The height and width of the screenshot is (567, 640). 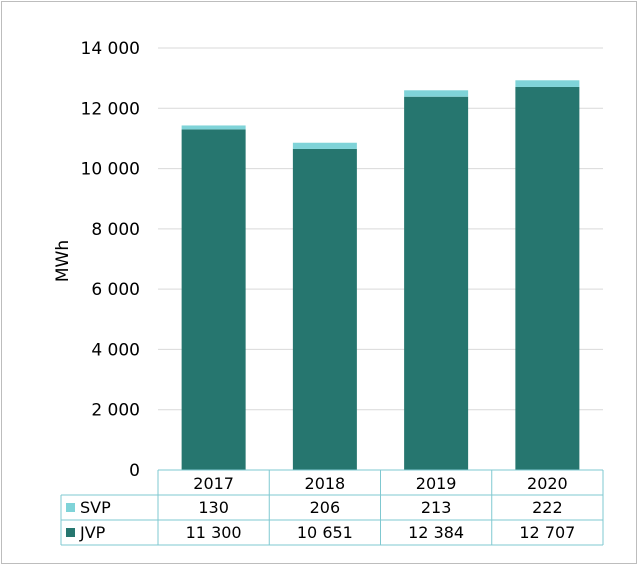 I want to click on x-tick-label: 2018, so click(x=325, y=483).